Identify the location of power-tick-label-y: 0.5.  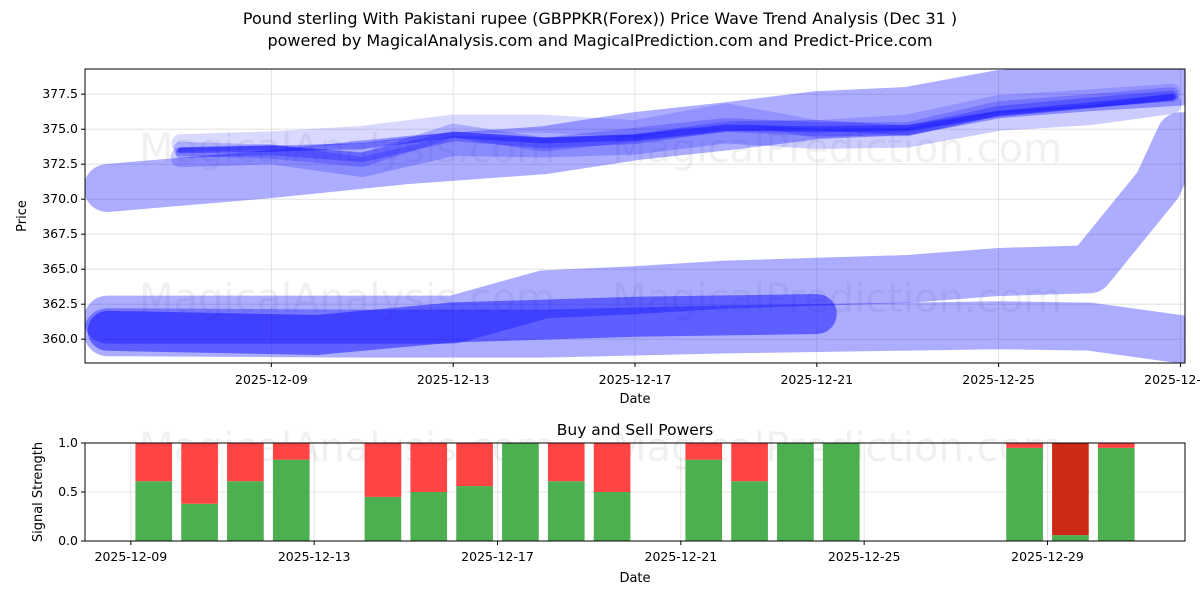
(68, 491).